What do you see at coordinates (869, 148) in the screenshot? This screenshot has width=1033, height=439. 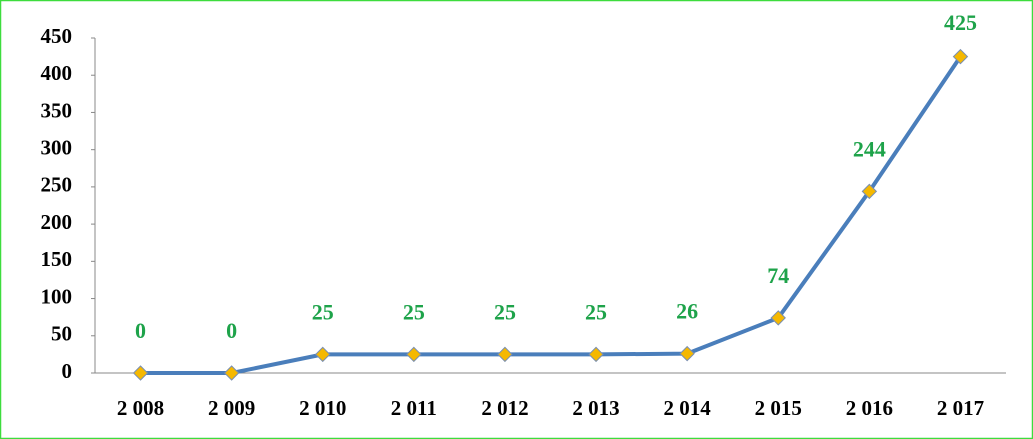 I see `data-label: 244` at bounding box center [869, 148].